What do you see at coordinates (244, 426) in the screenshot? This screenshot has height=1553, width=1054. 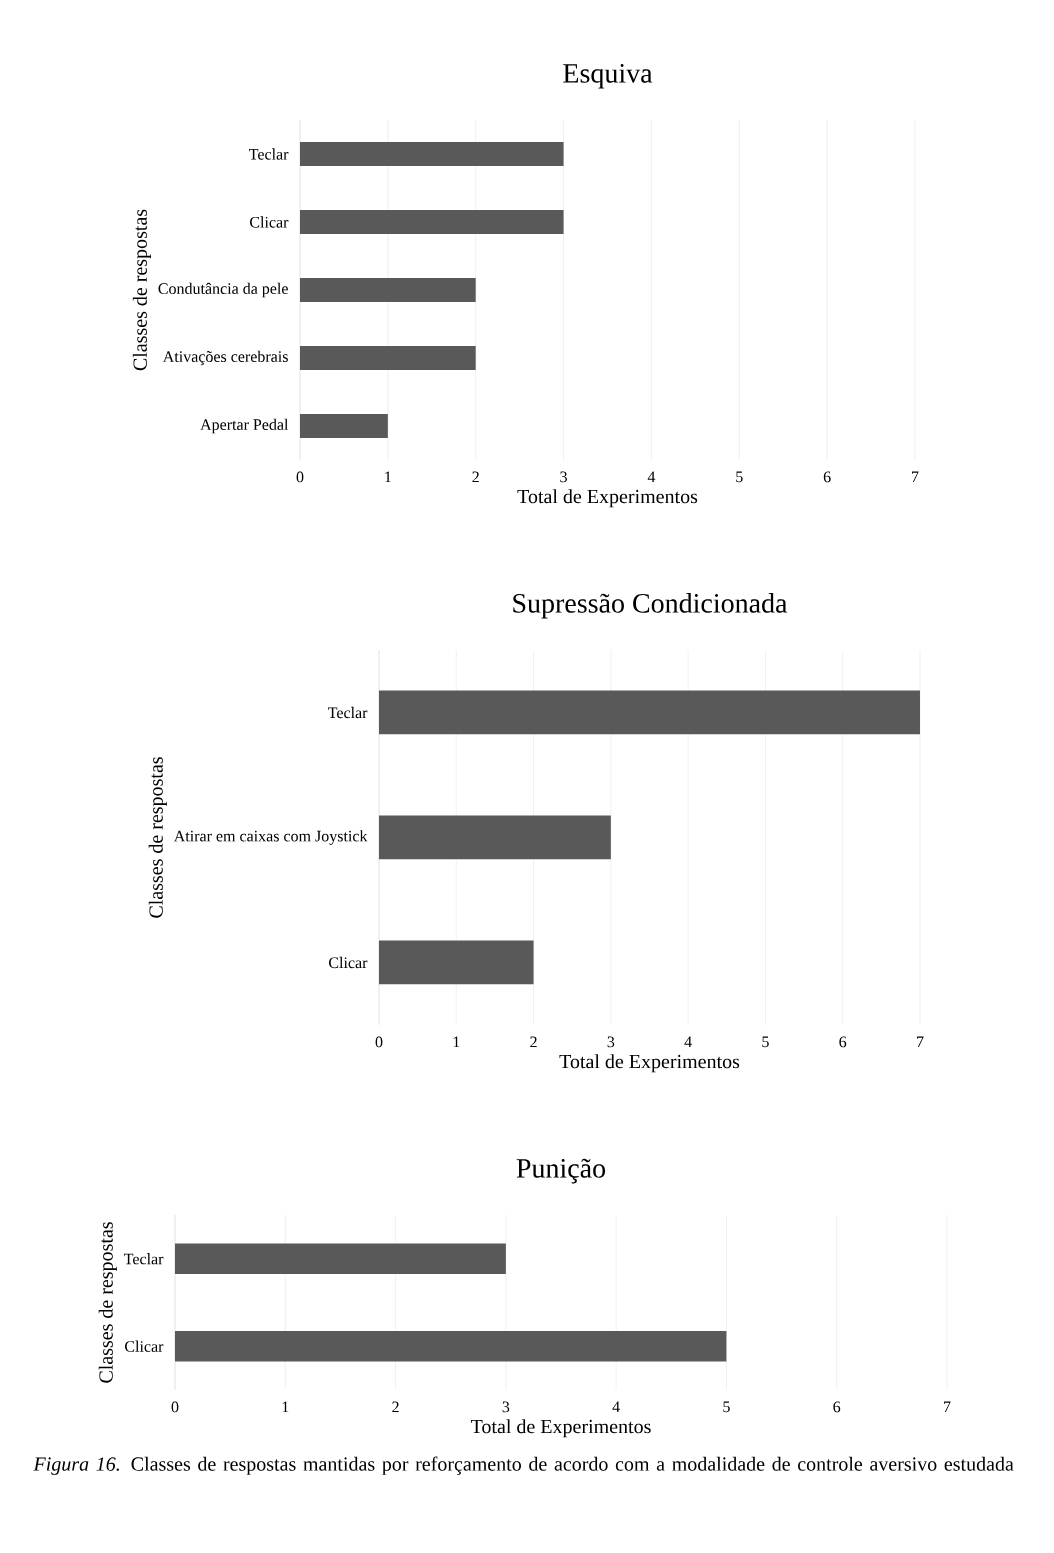 I see `y-tick-label: Apertar Pedal` at bounding box center [244, 426].